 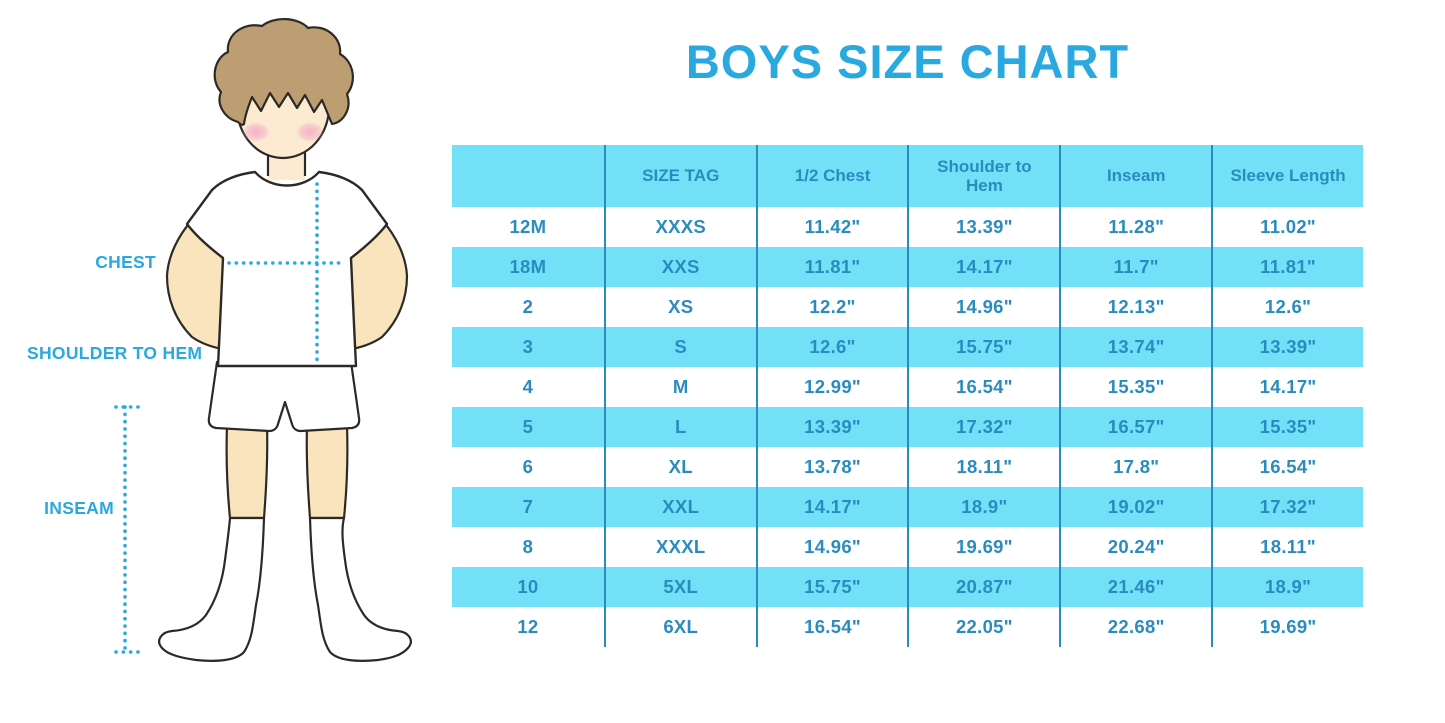 I want to click on header-cell: Shoulder to Hem, so click(x=983, y=176).